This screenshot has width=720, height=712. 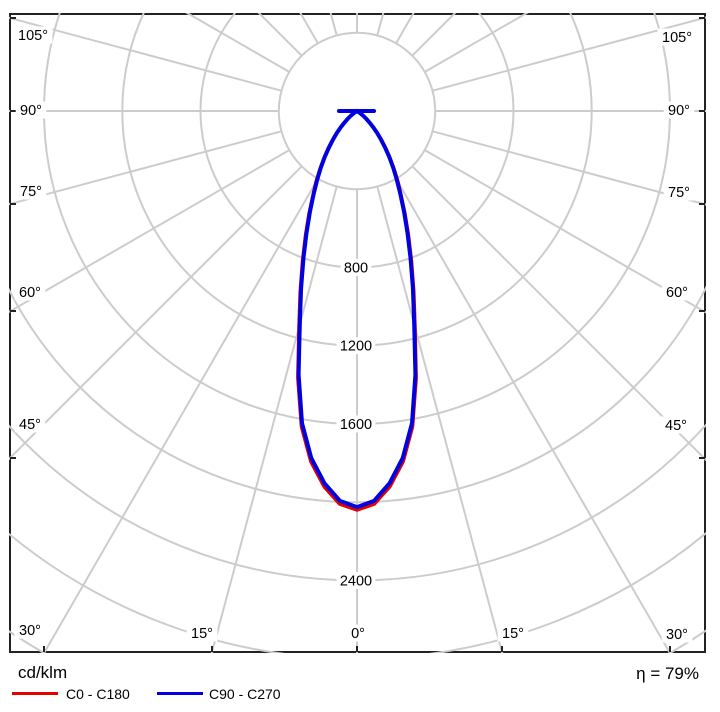 I want to click on angle-label-right-45°: 45°, so click(x=676, y=425).